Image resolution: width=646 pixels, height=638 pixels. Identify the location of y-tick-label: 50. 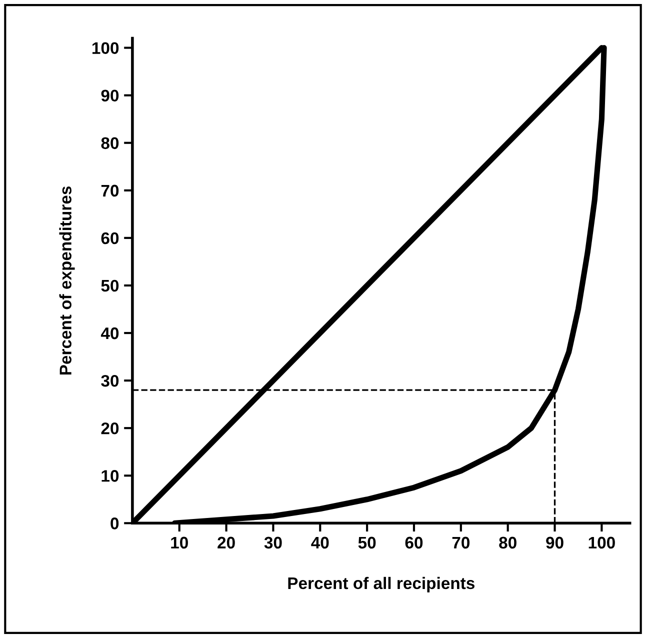
(110, 286).